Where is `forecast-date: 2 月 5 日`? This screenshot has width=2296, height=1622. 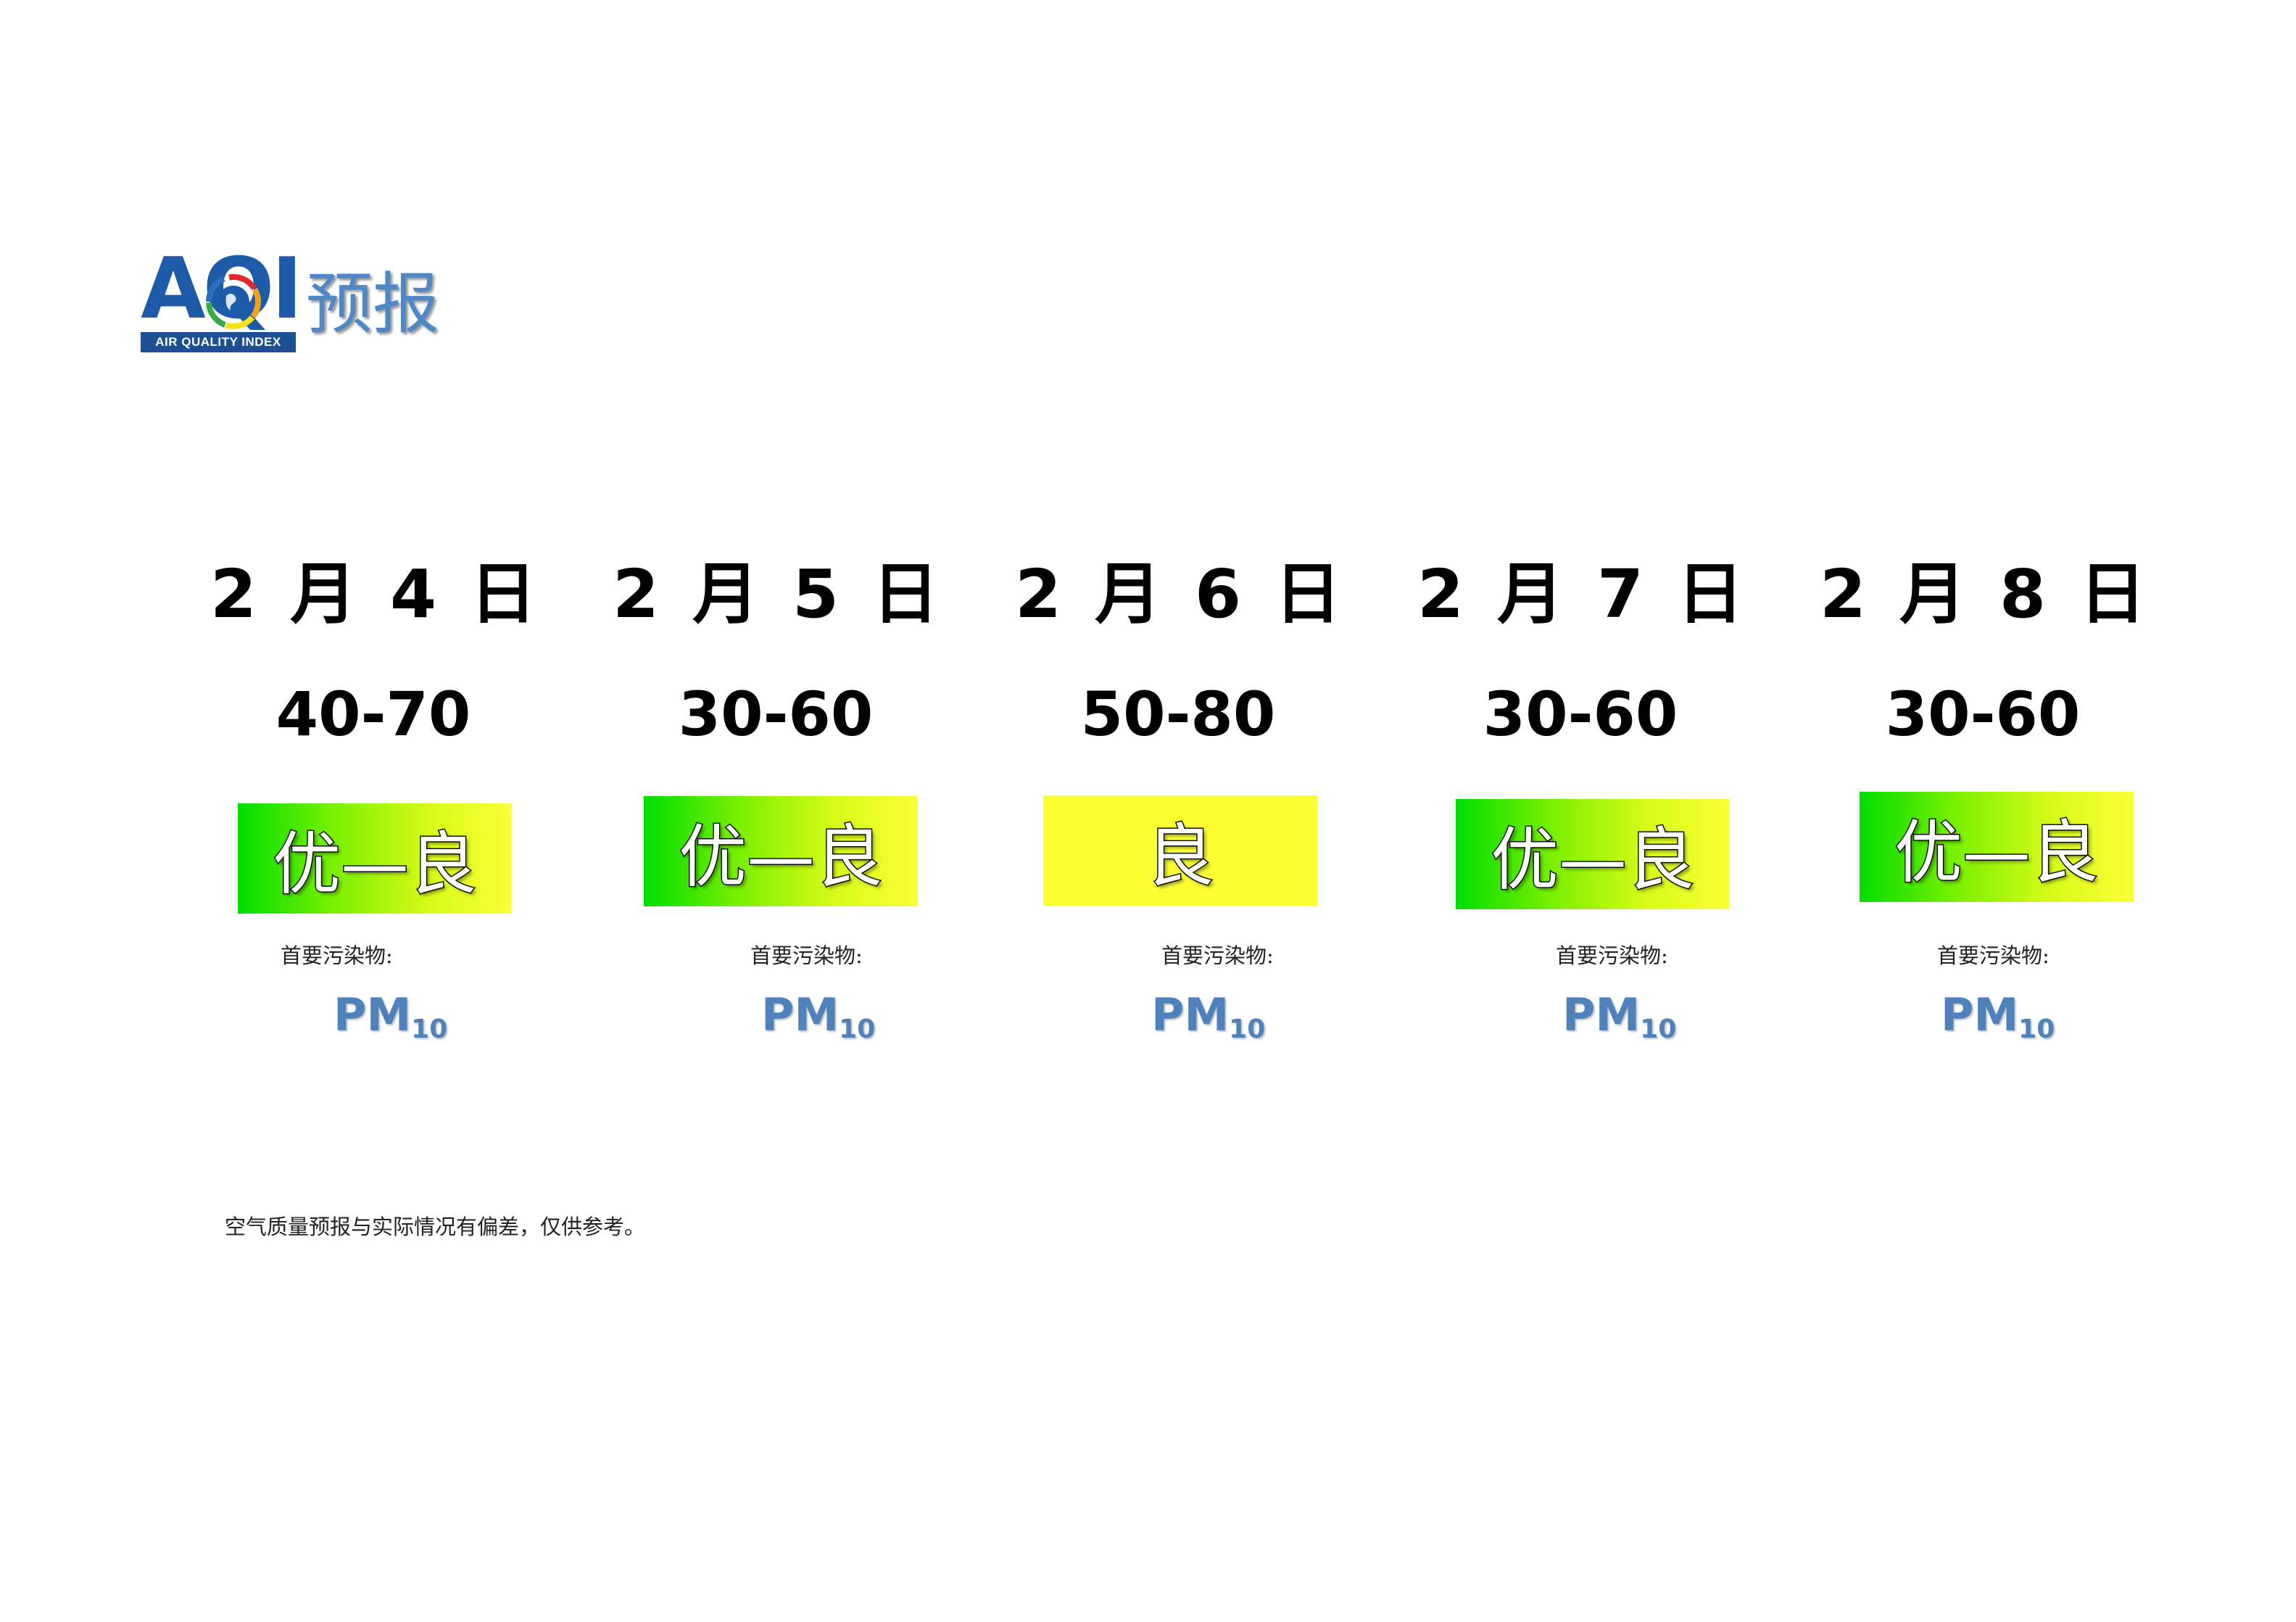
forecast-date: 2 月 5 日 is located at coordinates (776, 594).